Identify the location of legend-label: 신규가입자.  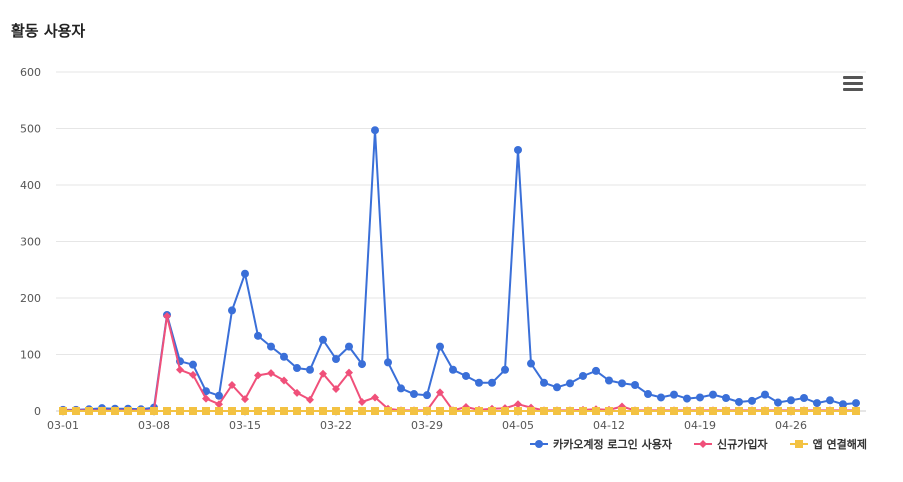
(742, 444).